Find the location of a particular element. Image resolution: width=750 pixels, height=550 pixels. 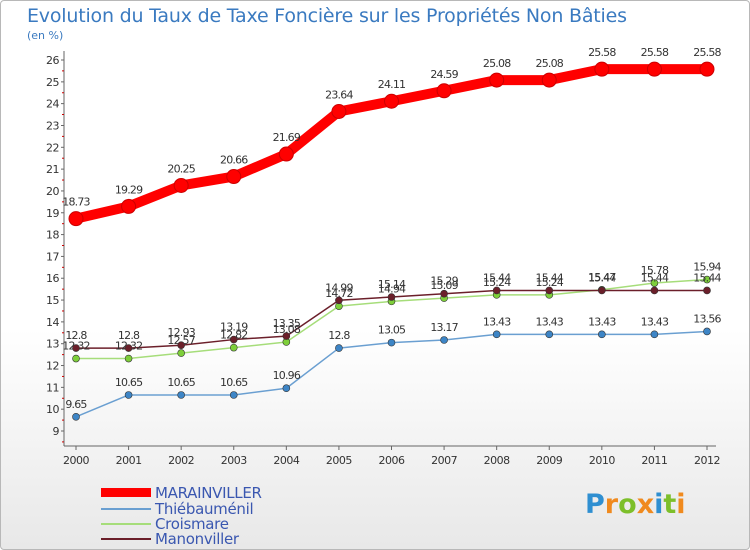

y-tick-label: 14 is located at coordinates (52, 322).